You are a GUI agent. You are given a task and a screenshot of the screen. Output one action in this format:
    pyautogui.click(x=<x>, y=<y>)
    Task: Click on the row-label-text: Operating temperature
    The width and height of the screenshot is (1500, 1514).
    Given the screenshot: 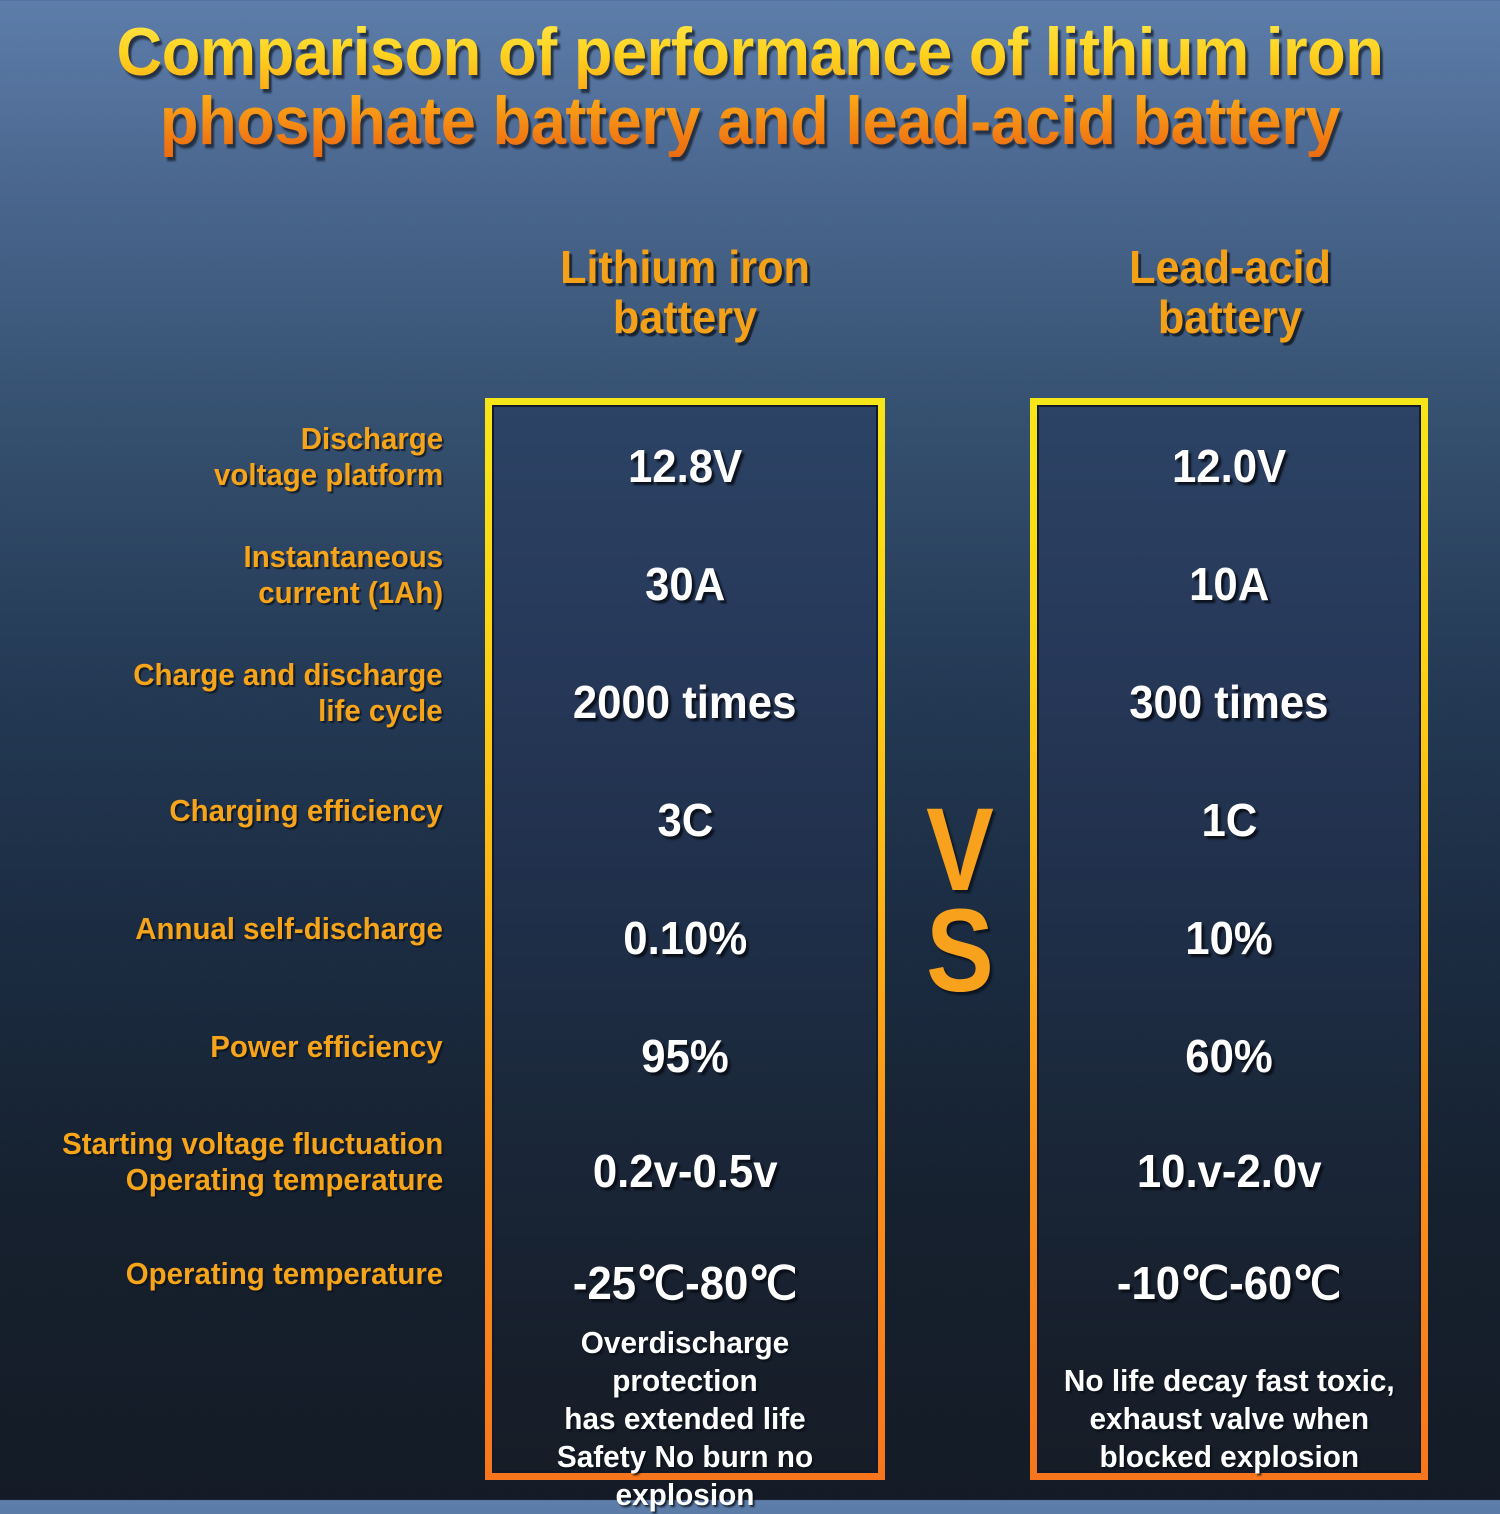 What is the action you would take?
    pyautogui.click(x=284, y=1273)
    